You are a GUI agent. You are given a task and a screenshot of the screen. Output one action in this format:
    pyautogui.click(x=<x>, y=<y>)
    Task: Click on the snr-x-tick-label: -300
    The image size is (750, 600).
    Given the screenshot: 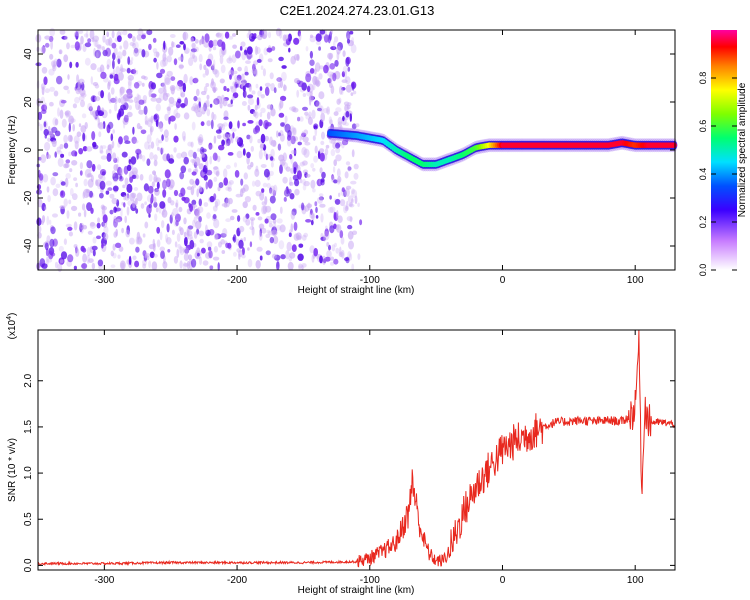 What is the action you would take?
    pyautogui.click(x=104, y=580)
    